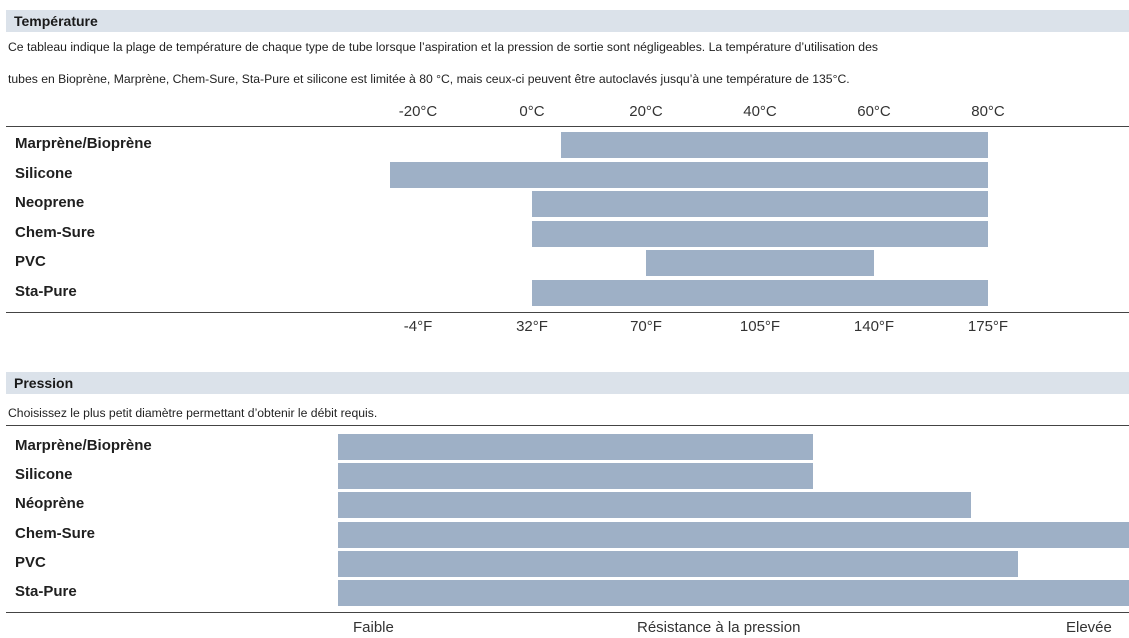  I want to click on celsius-tick-label: -20°C, so click(418, 111).